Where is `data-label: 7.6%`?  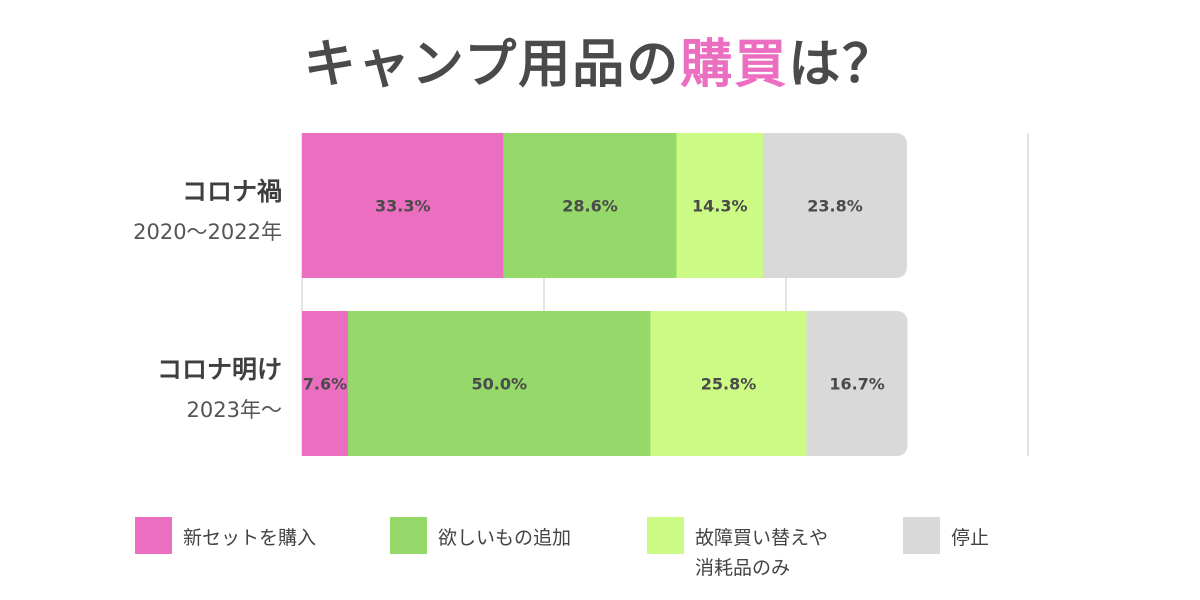 data-label: 7.6% is located at coordinates (325, 384).